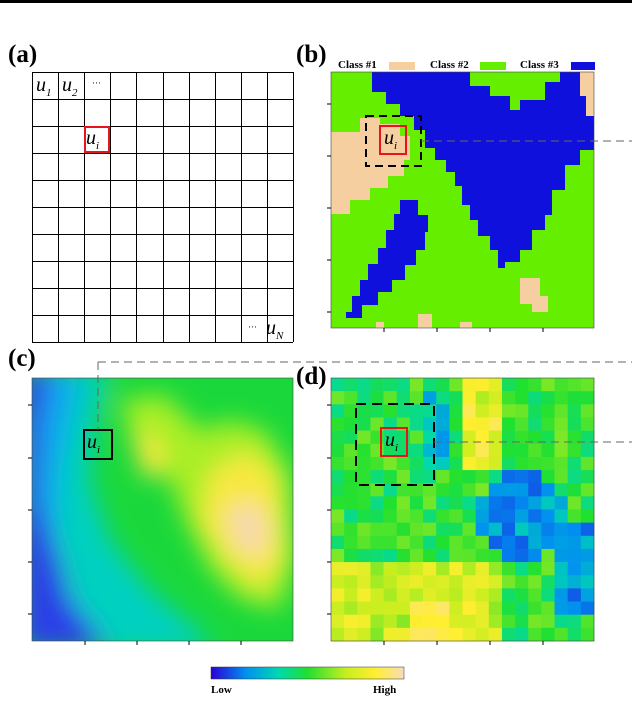 Image resolution: width=632 pixels, height=705 pixels. What do you see at coordinates (534, 295) in the screenshot?
I see `class1-region-bottom-right` at bounding box center [534, 295].